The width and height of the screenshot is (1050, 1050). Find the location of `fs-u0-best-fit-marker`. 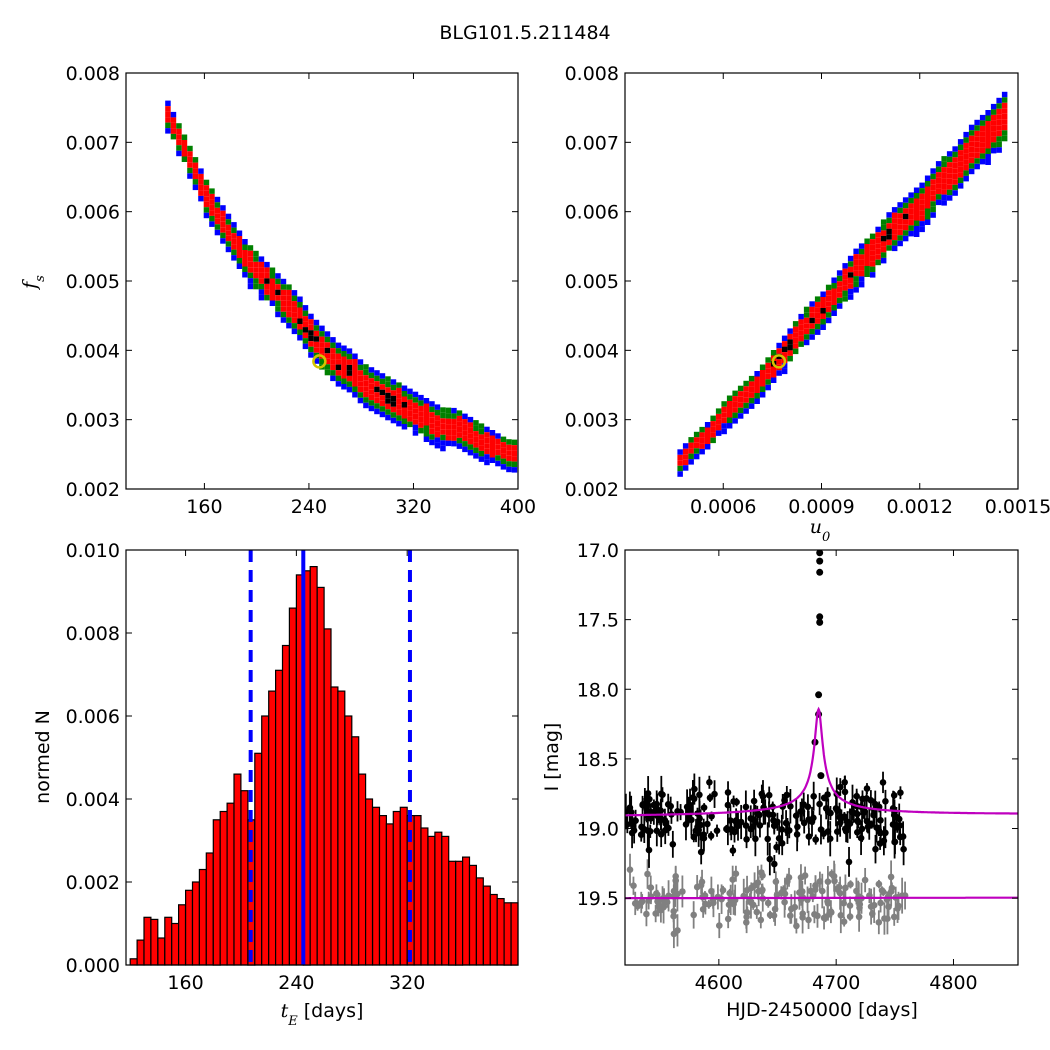

fs-u0-best-fit-marker is located at coordinates (779, 361).